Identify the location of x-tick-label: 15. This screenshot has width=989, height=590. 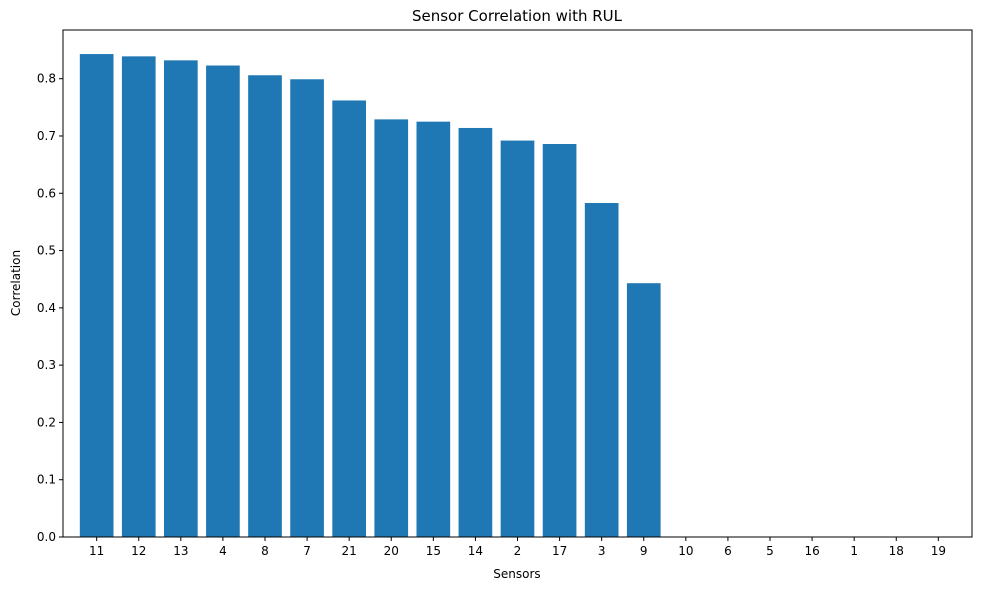
(433, 551).